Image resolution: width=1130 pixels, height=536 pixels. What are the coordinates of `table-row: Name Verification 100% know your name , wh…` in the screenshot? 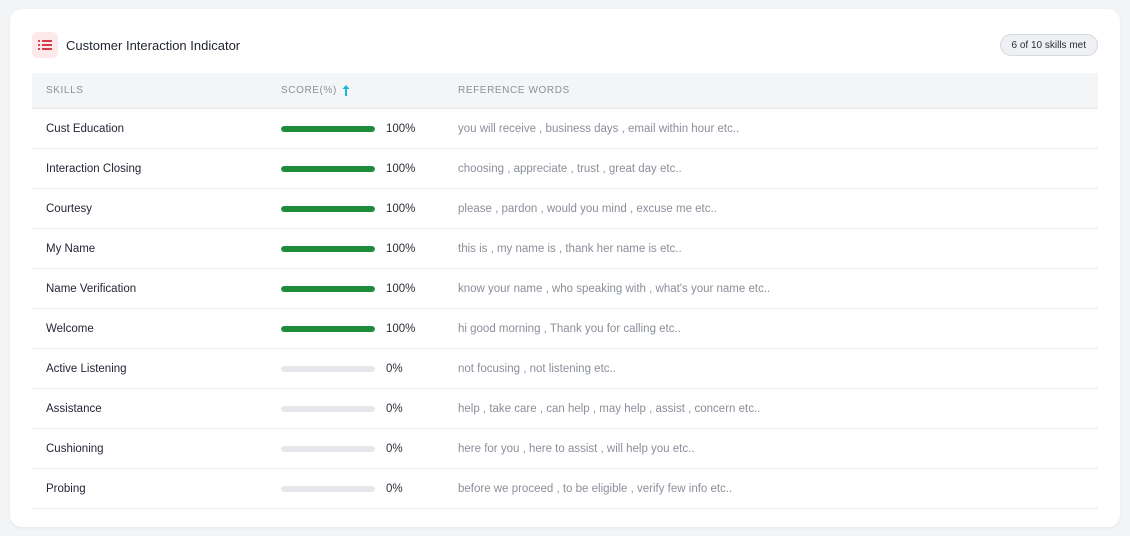 It's located at (565, 289).